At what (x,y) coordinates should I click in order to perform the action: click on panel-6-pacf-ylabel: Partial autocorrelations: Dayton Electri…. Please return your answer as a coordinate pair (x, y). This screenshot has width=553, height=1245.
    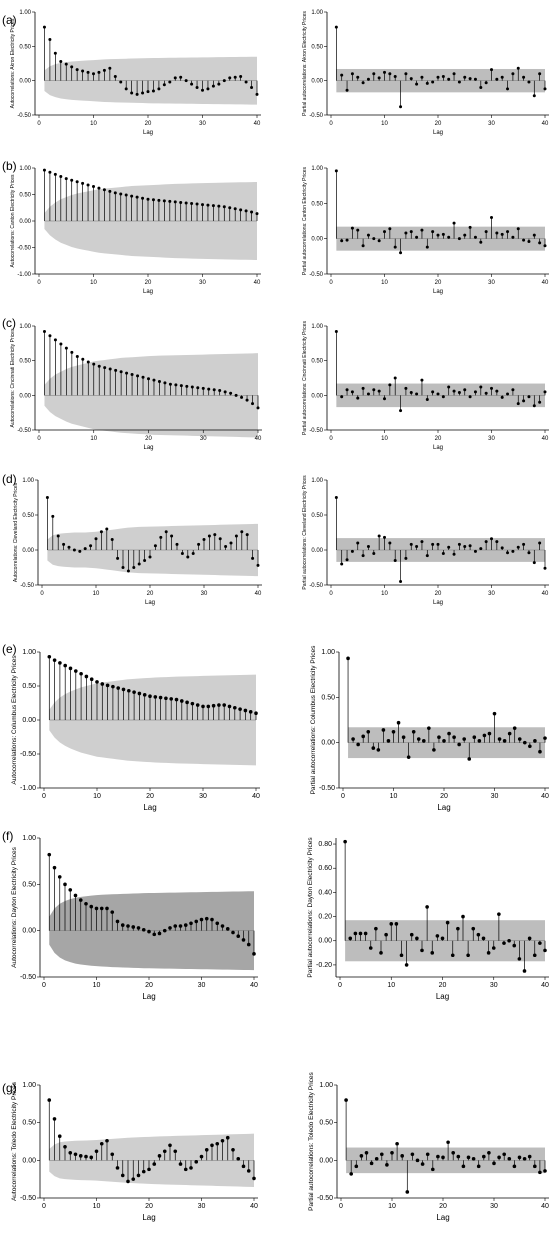
    Looking at the image, I should click on (310, 907).